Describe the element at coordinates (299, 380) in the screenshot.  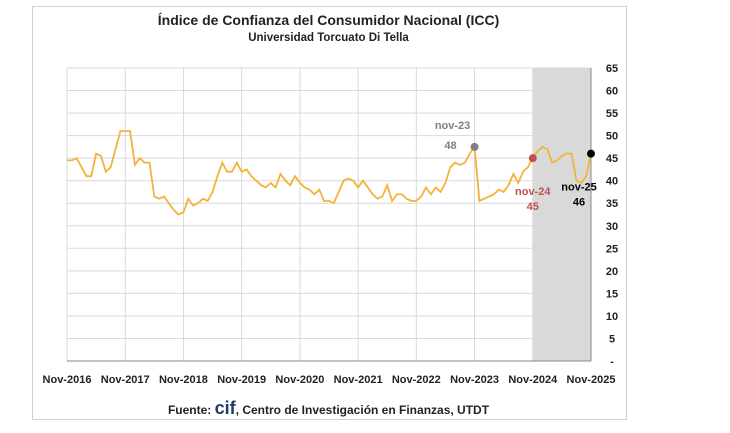
I see `x-tick-label: Nov-2020` at that location.